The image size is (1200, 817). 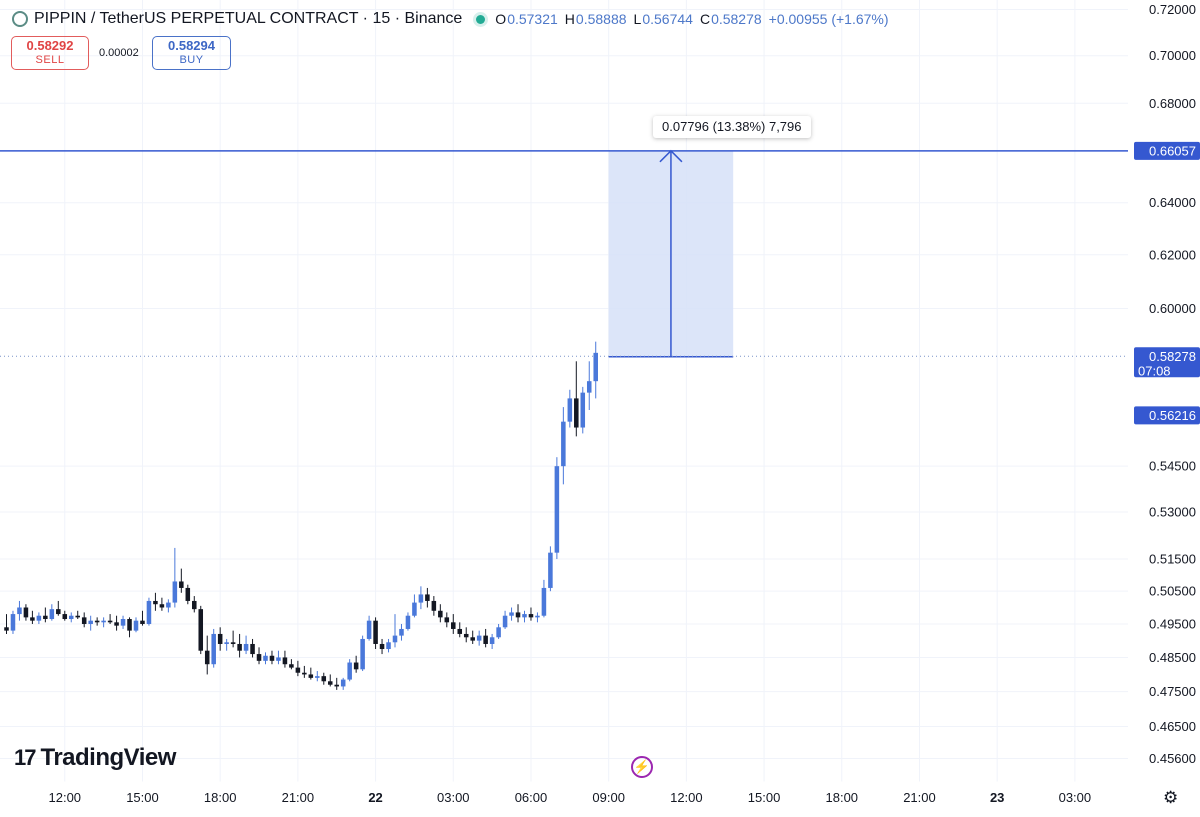 I want to click on sell-price: 0.58292, so click(x=50, y=45).